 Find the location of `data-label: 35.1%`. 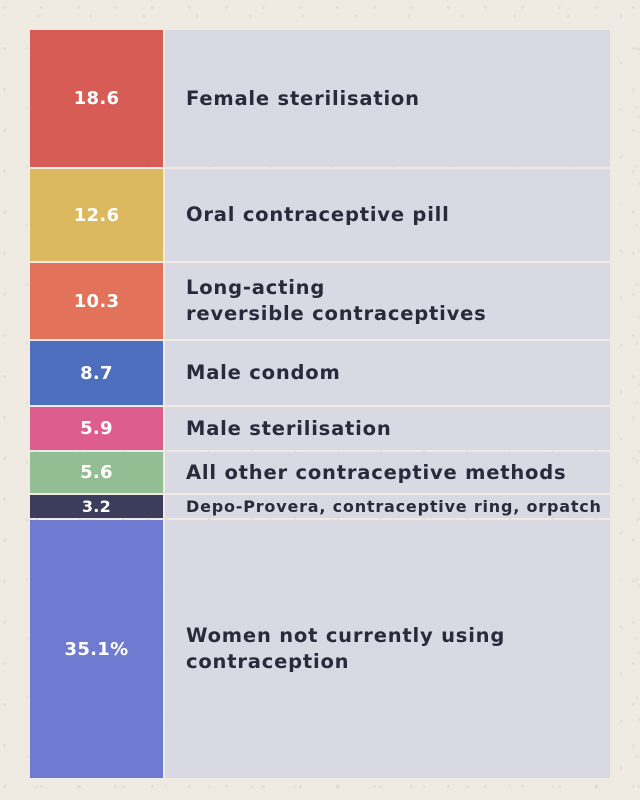

data-label: 35.1% is located at coordinates (96, 649).